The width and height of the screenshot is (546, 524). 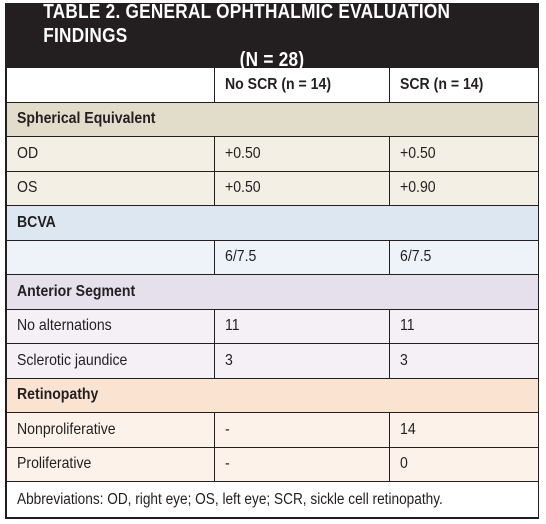 I want to click on column-header-row: No SCR (n = 14) SCR (n = 14), so click(x=272, y=85).